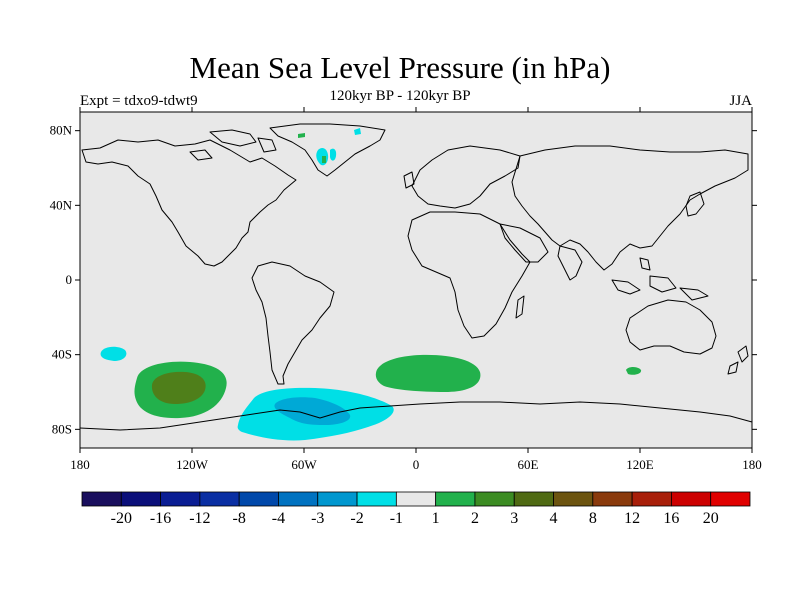 The image size is (800, 600). I want to click on chart-subtitle: 120kyr BP - 120kyr BP, so click(400, 96).